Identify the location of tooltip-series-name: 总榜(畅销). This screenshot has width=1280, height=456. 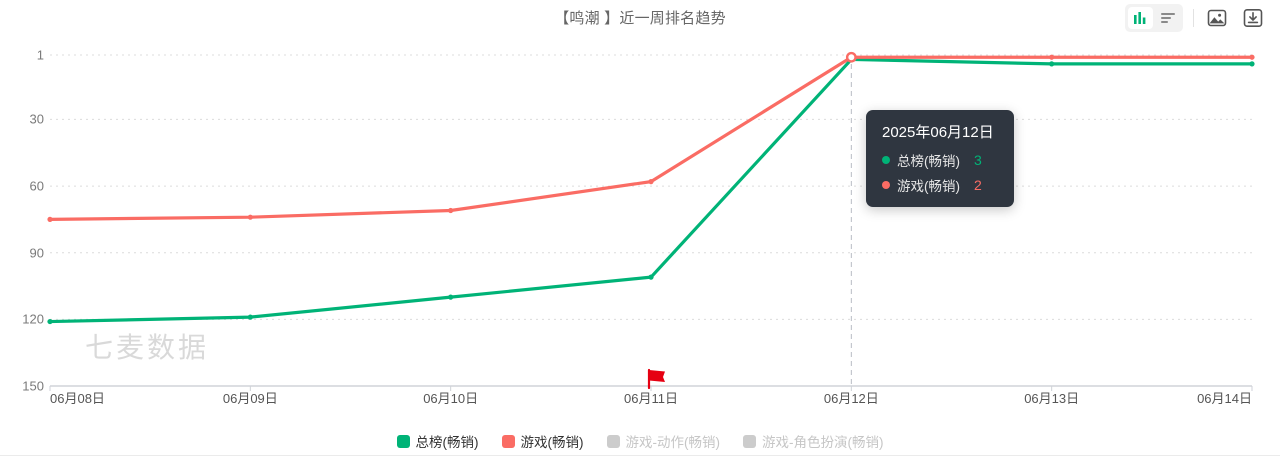
(928, 161).